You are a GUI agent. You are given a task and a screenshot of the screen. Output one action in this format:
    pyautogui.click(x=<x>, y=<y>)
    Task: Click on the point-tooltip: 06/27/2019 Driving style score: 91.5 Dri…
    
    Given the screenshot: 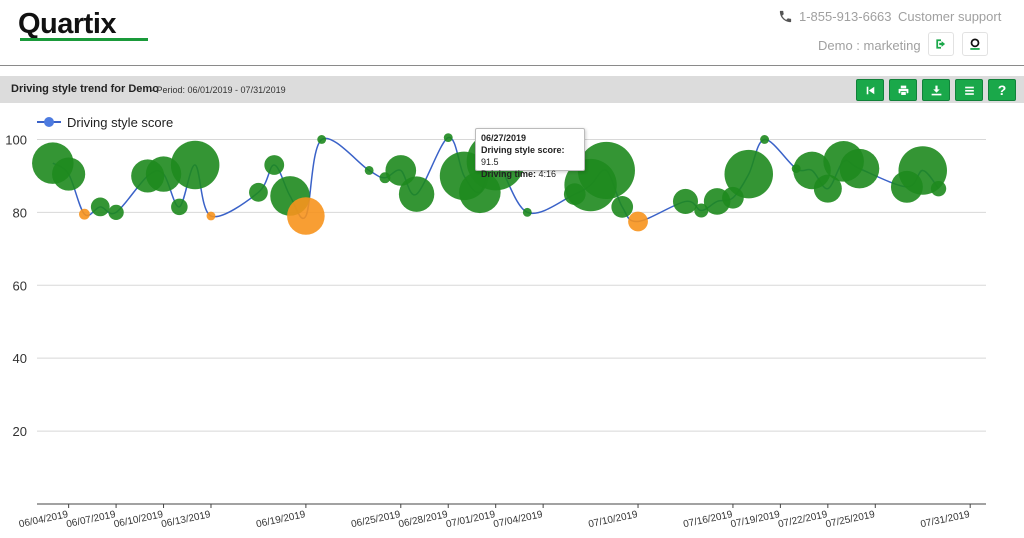 What is the action you would take?
    pyautogui.click(x=530, y=153)
    